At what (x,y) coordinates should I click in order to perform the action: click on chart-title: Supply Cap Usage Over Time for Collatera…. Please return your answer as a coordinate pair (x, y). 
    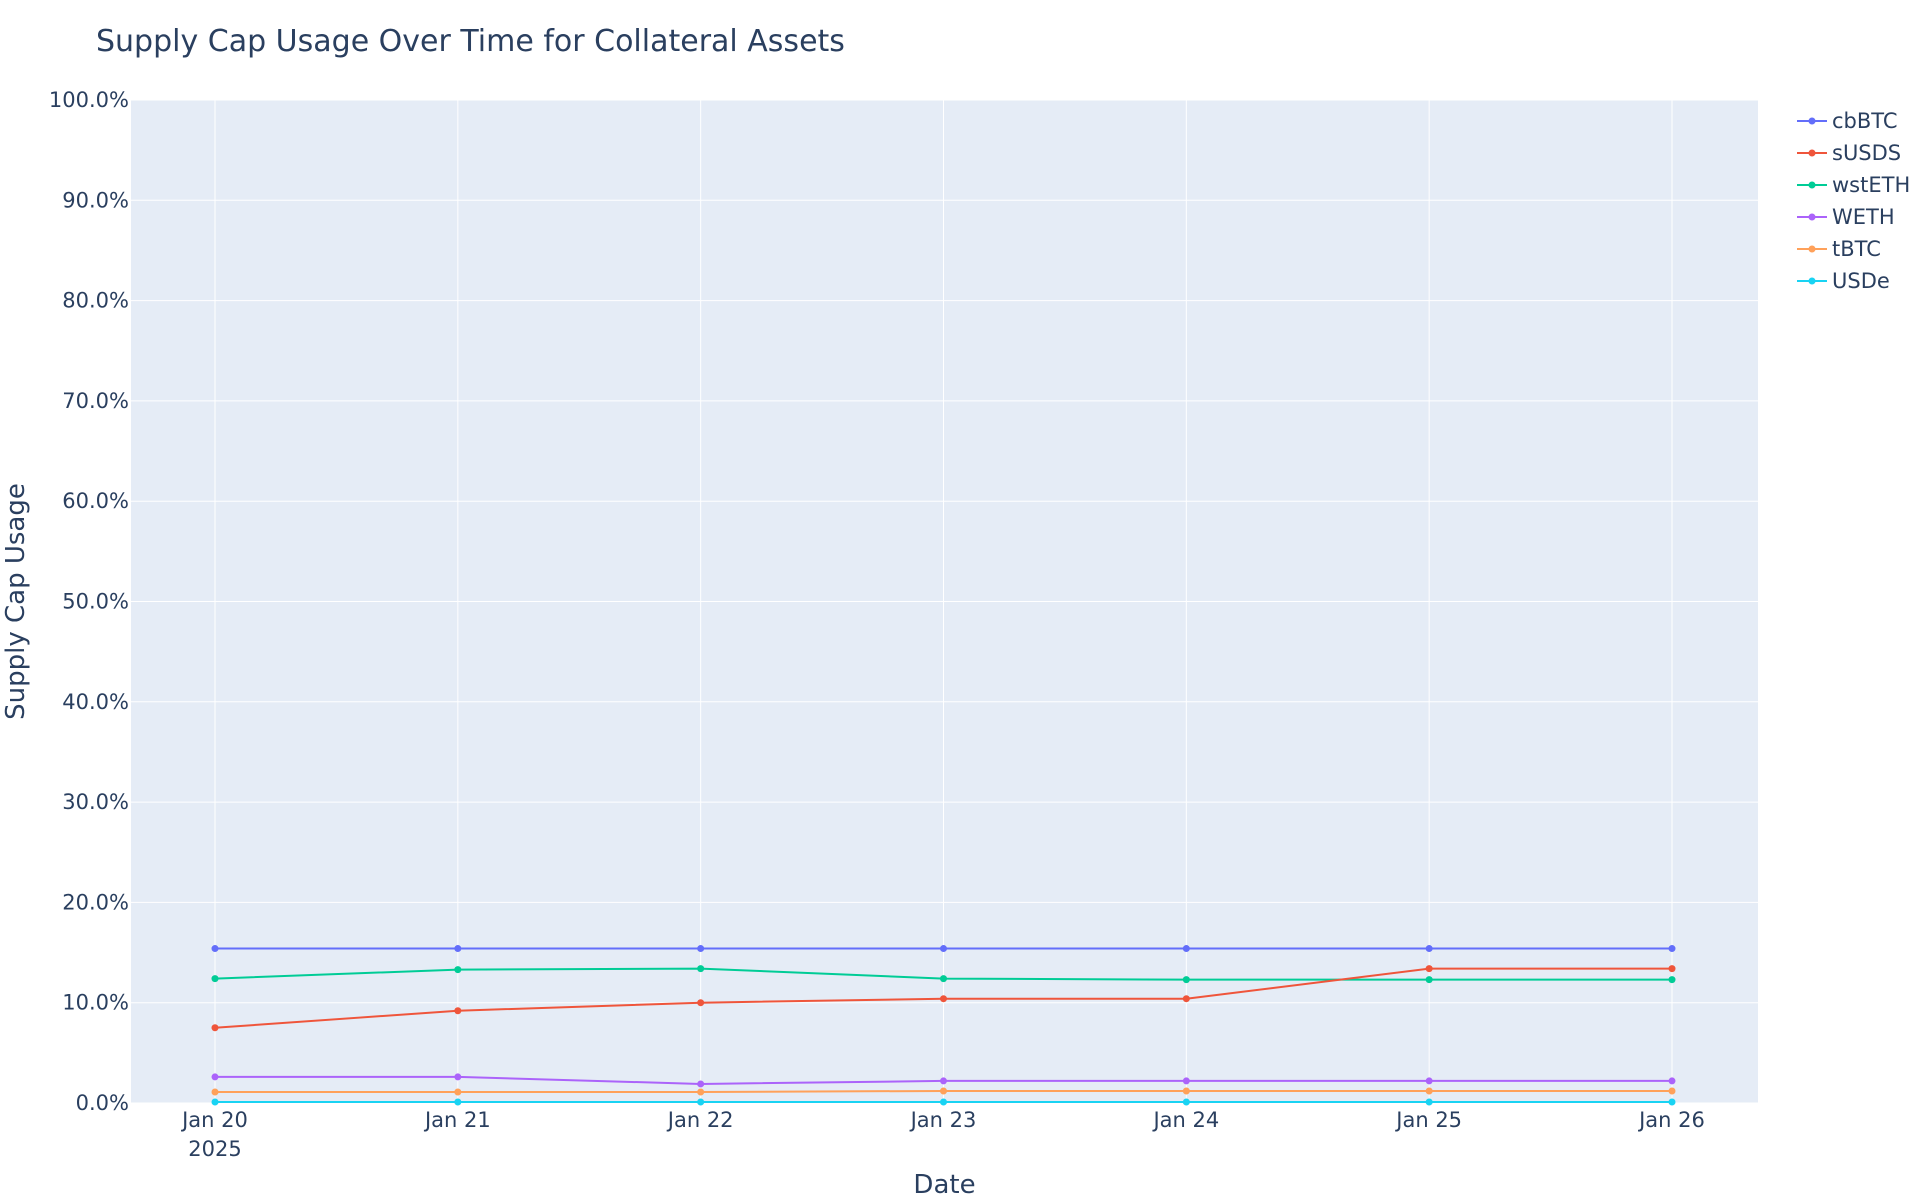
    Looking at the image, I should click on (470, 41).